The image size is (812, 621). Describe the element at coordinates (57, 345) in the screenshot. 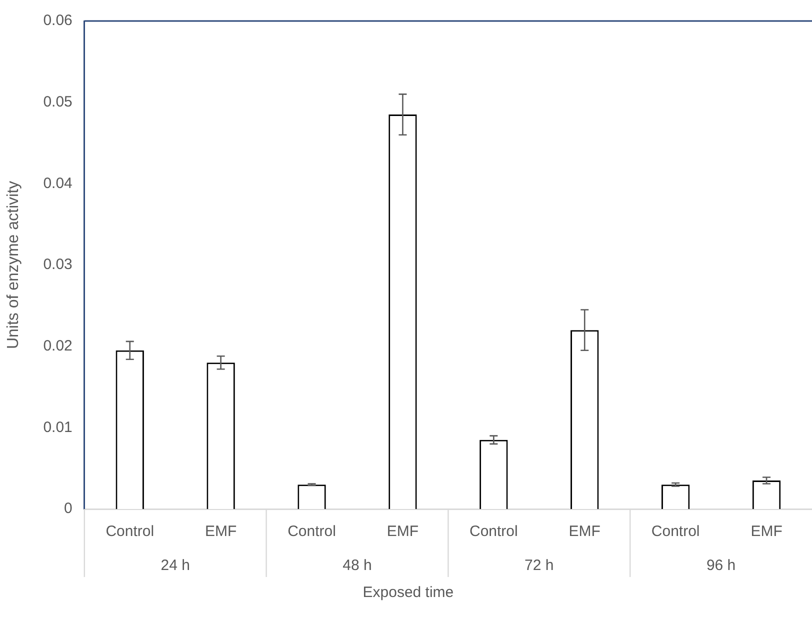

I see `y-tick-label: 0.02` at that location.